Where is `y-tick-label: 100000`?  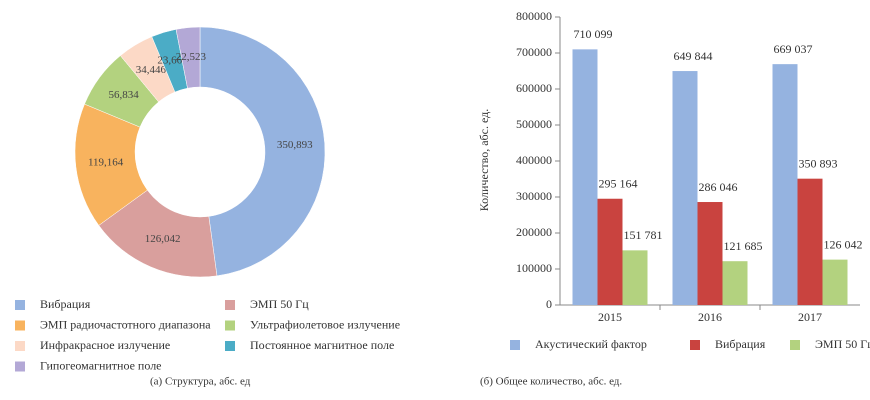
y-tick-label: 100000 is located at coordinates (534, 268).